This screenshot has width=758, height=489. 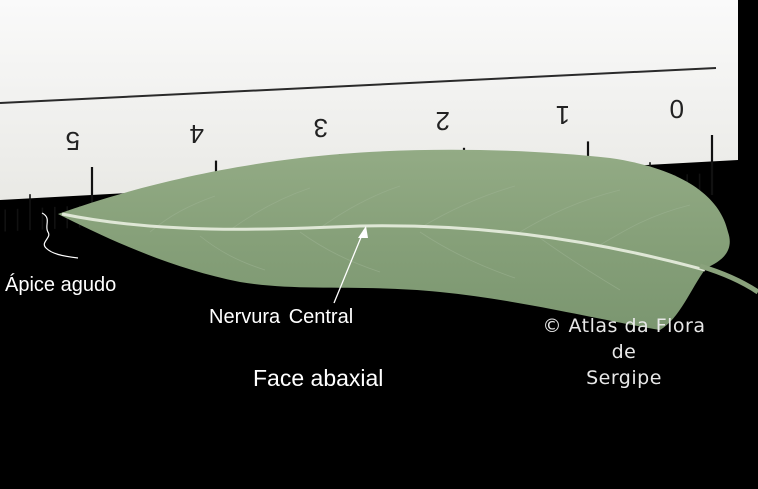 What do you see at coordinates (318, 378) in the screenshot?
I see `face-label: Face abaxial` at bounding box center [318, 378].